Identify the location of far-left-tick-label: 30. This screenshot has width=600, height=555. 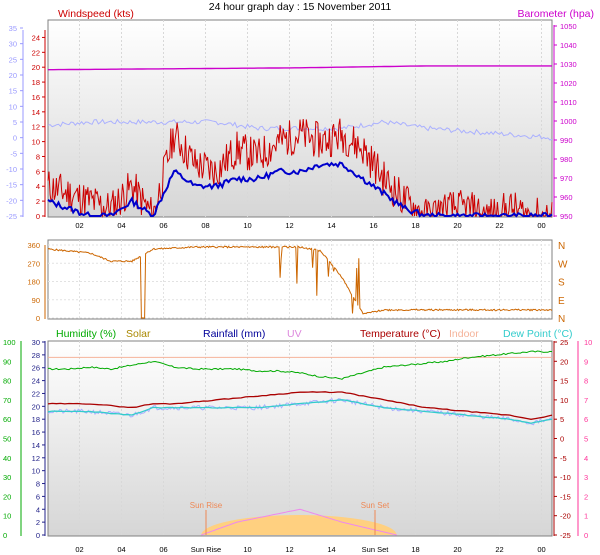
(13, 44).